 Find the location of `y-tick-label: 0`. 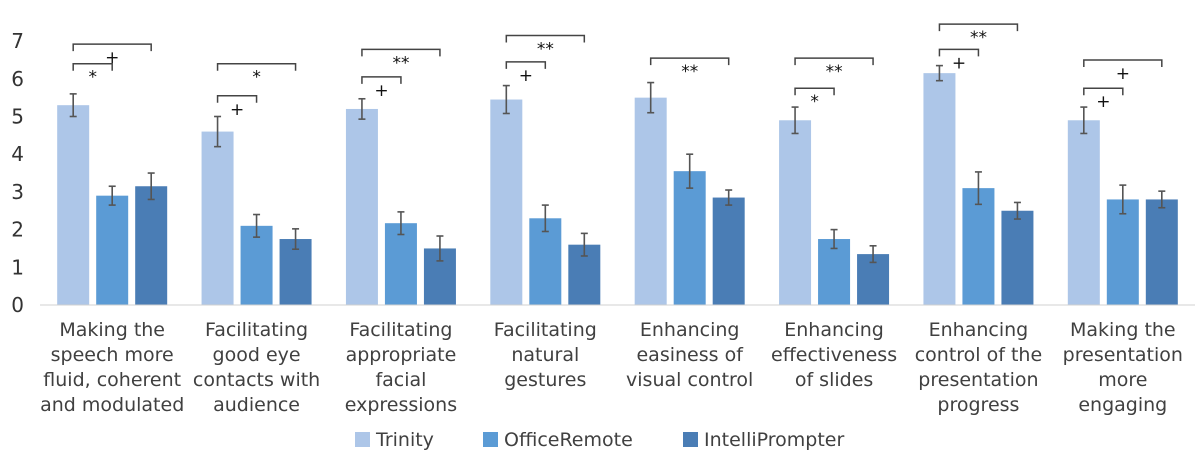

y-tick-label: 0 is located at coordinates (17, 305).